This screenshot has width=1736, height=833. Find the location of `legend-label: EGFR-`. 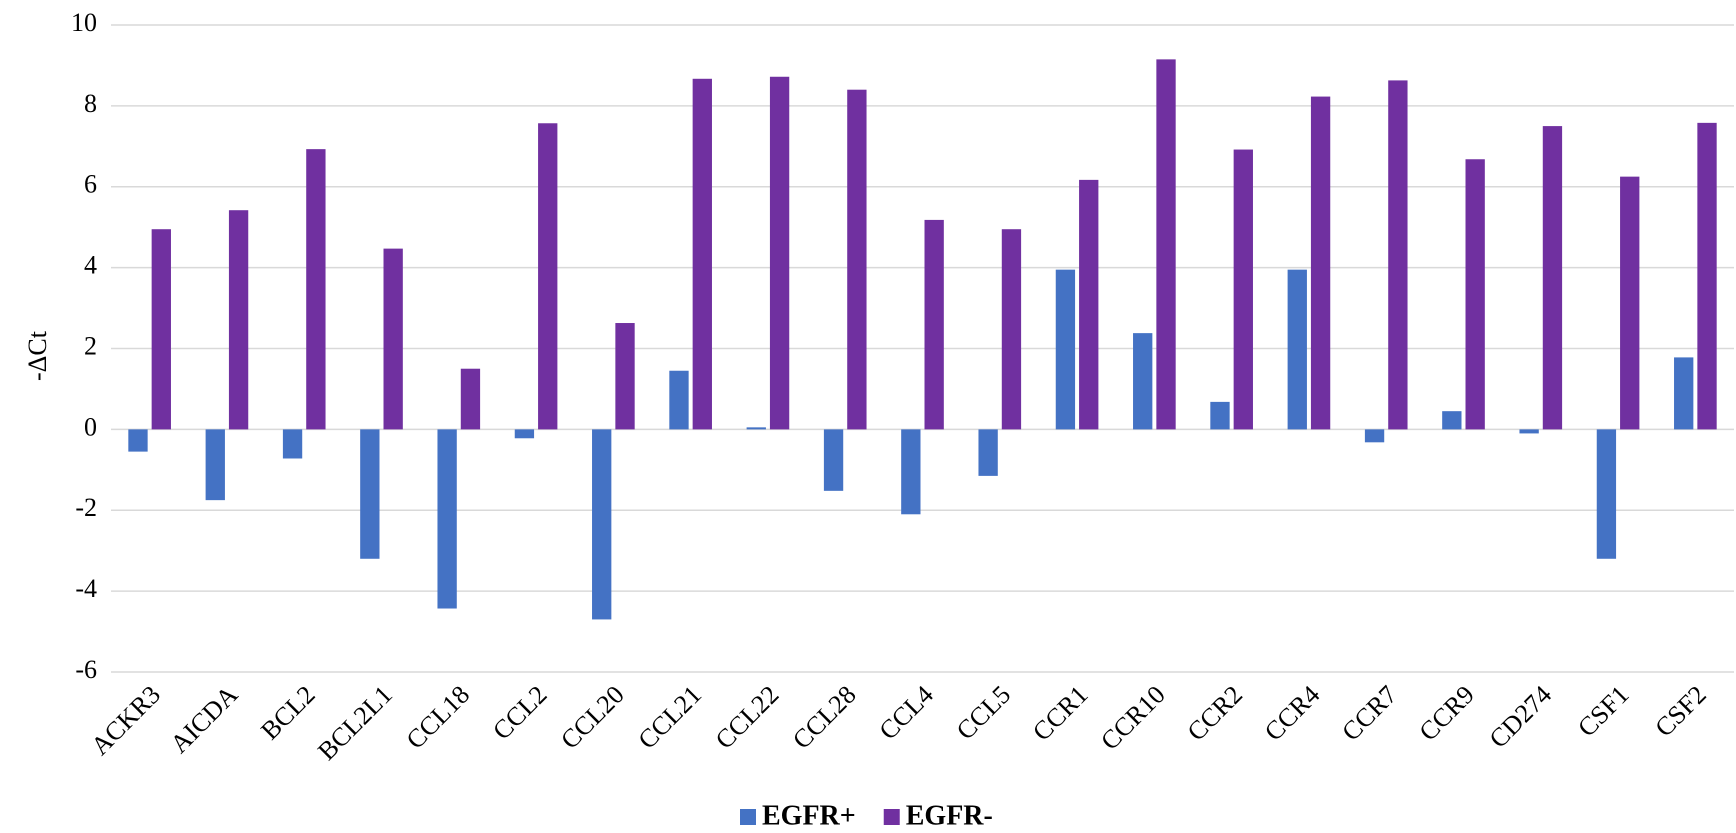

legend-label: EGFR- is located at coordinates (949, 815).